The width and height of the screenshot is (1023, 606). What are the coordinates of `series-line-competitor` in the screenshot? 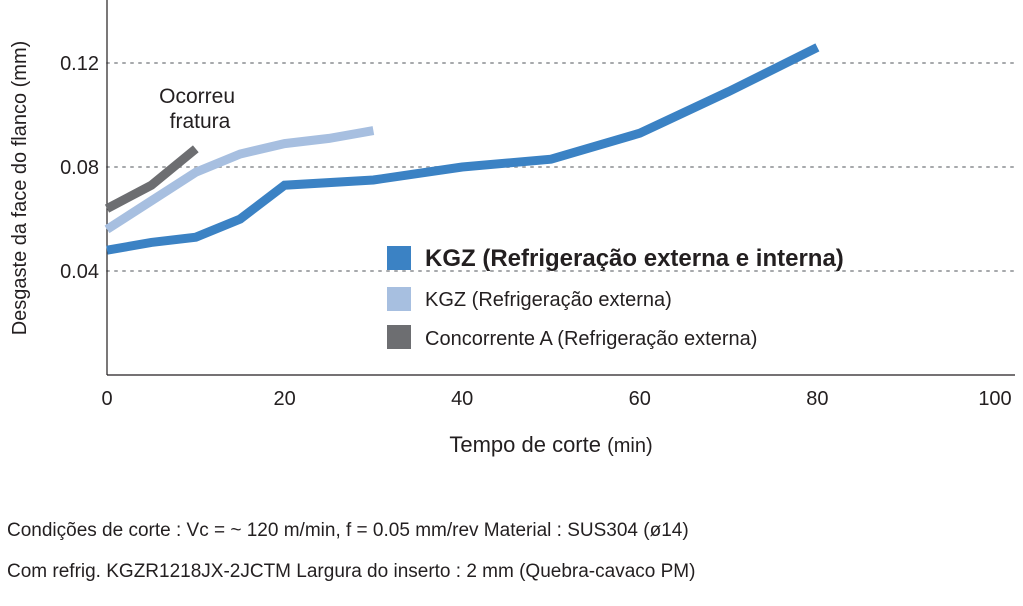 It's located at (151, 179).